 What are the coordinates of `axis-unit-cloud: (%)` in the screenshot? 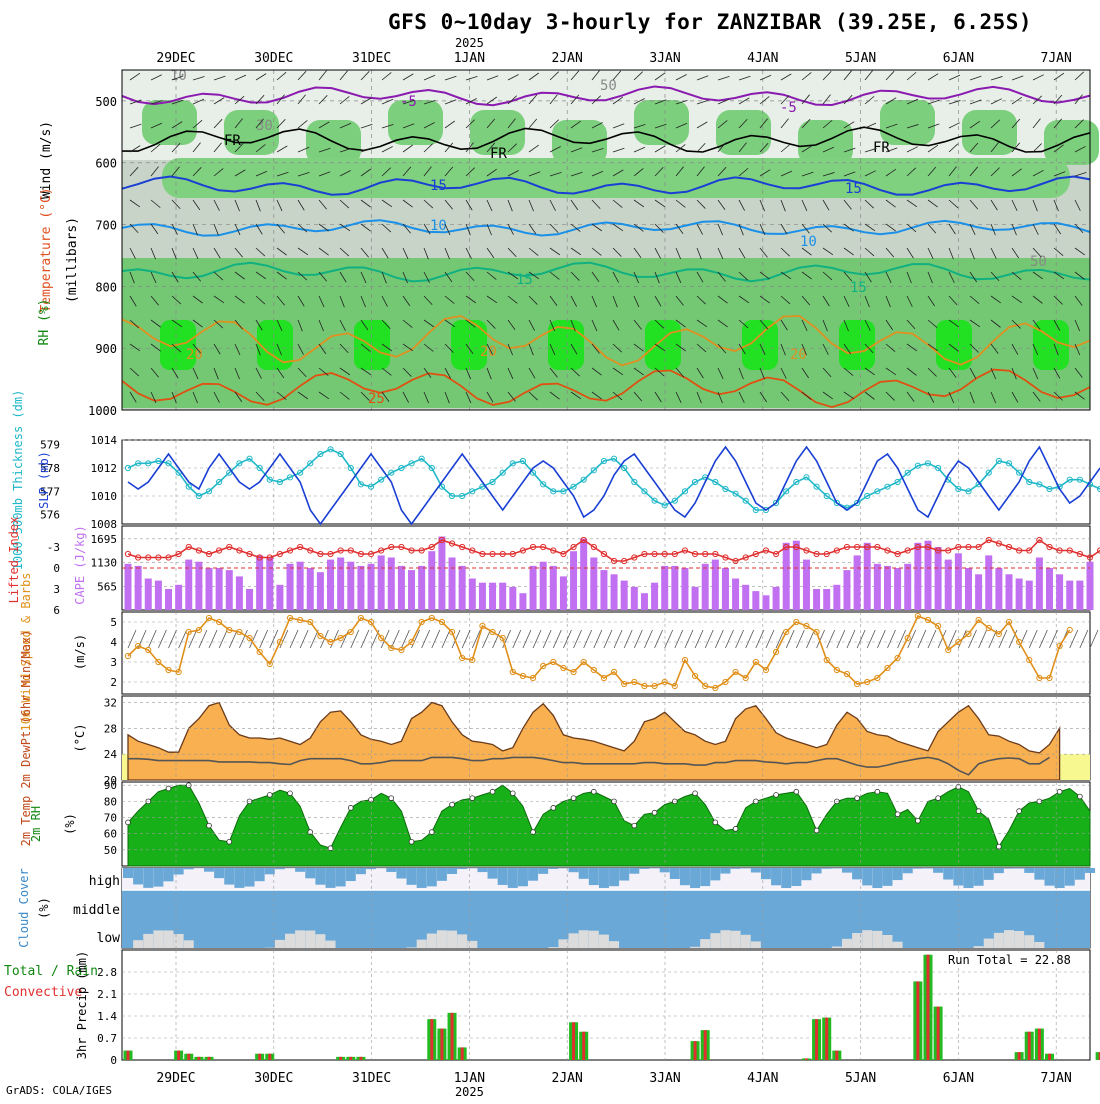 It's located at (44, 908).